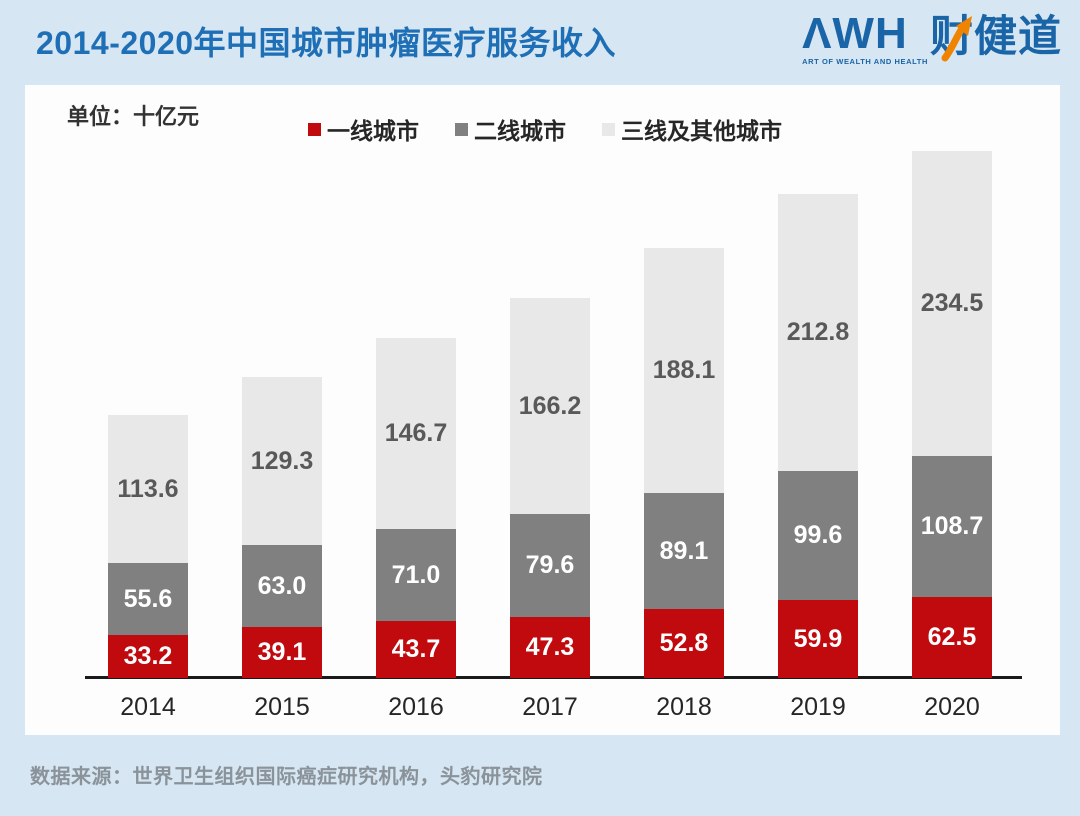 The width and height of the screenshot is (1080, 816). I want to click on bar-column: 33.2 55.6 113.6, so click(148, 546).